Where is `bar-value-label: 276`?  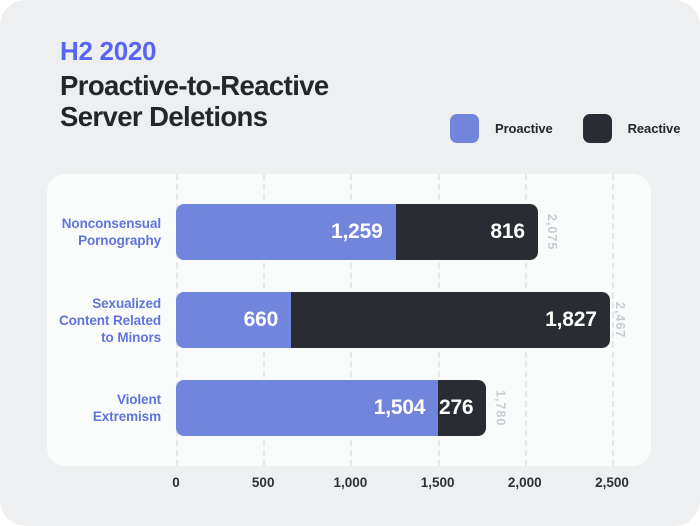
bar-value-label: 276 is located at coordinates (456, 407).